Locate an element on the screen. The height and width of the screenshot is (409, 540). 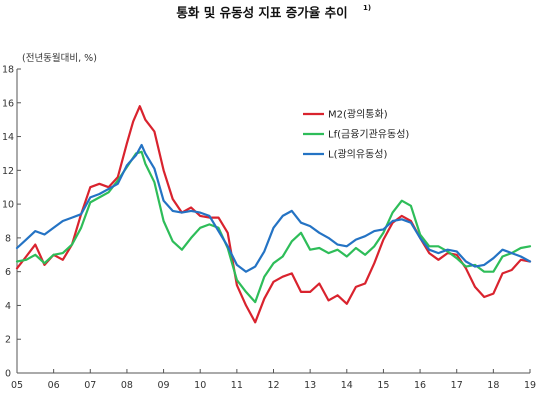
y-tick-label: 2 is located at coordinates (8, 340).